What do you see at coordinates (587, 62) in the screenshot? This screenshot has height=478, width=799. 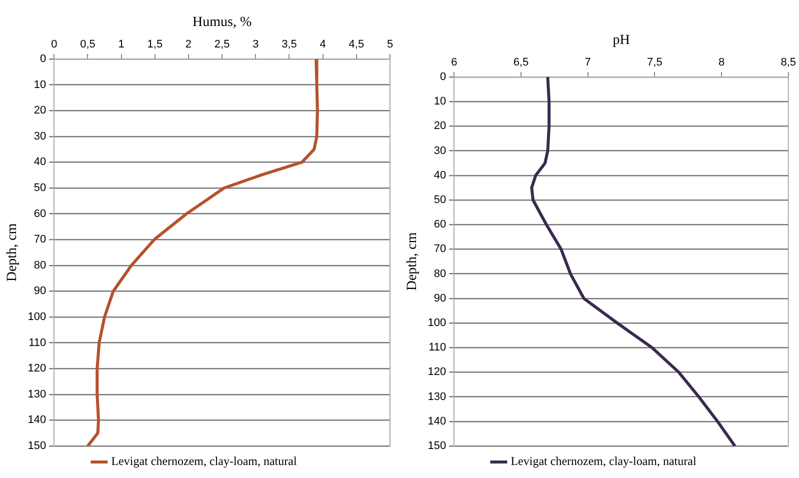 I see `x-tick-label: 7` at bounding box center [587, 62].